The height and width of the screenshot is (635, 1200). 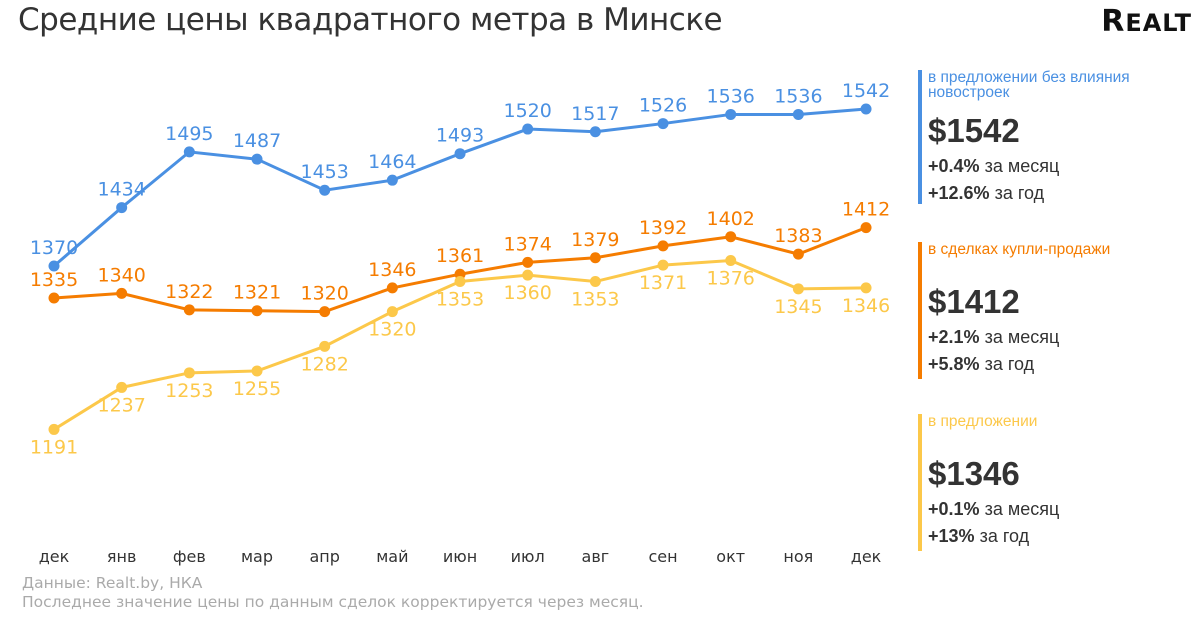 I want to click on x-tick-label: июл, so click(x=528, y=556).